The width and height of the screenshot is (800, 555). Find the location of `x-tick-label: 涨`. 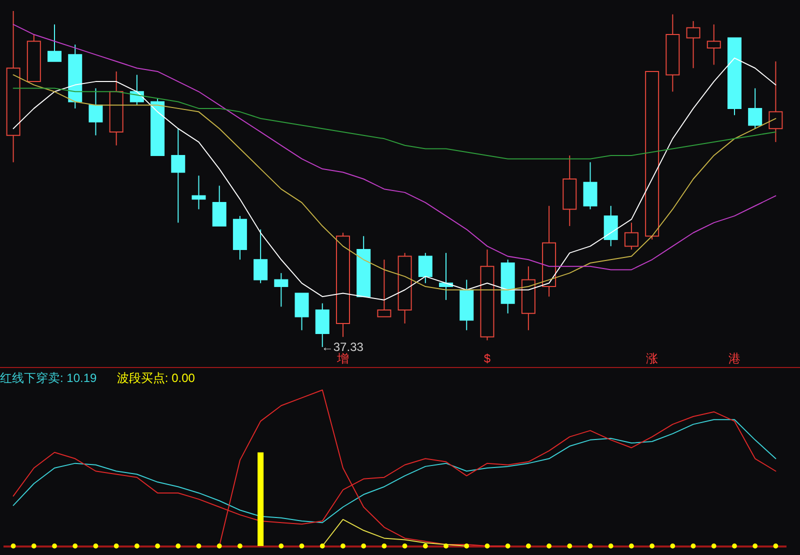

x-tick-label: 涨 is located at coordinates (652, 359).